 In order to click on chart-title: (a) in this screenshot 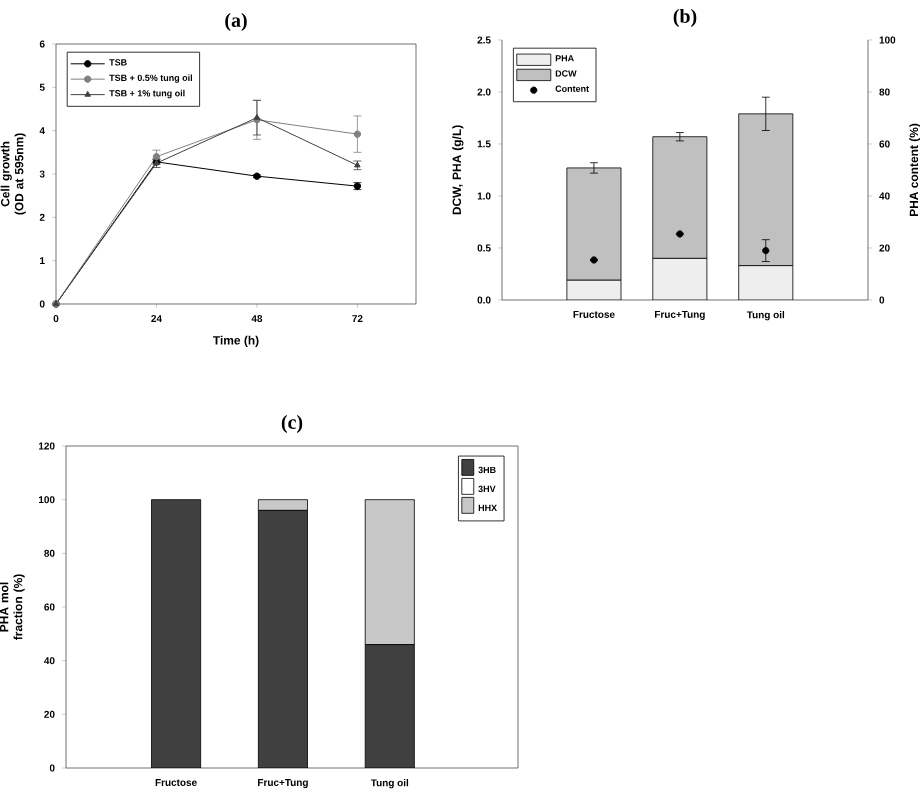, I will do `click(236, 21)`.